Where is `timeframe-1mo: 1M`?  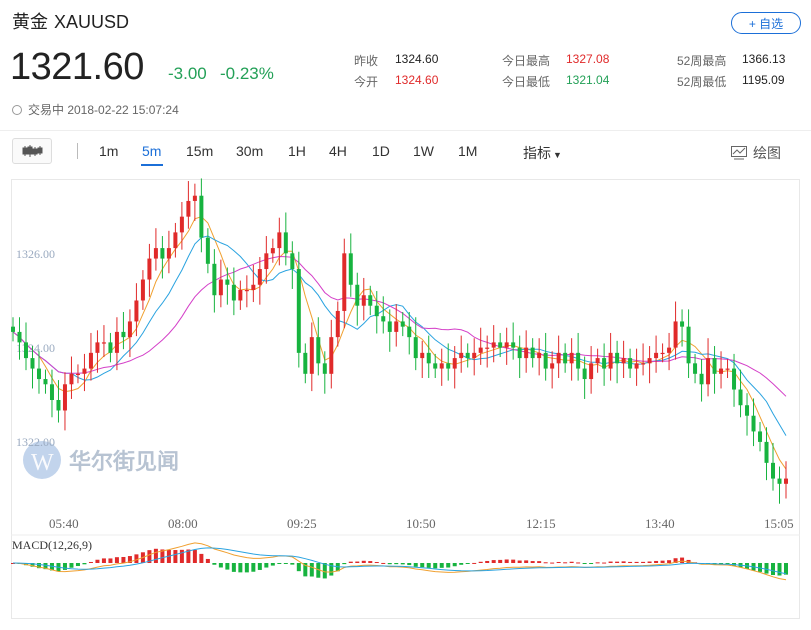
timeframe-1mo: 1M is located at coordinates (468, 151).